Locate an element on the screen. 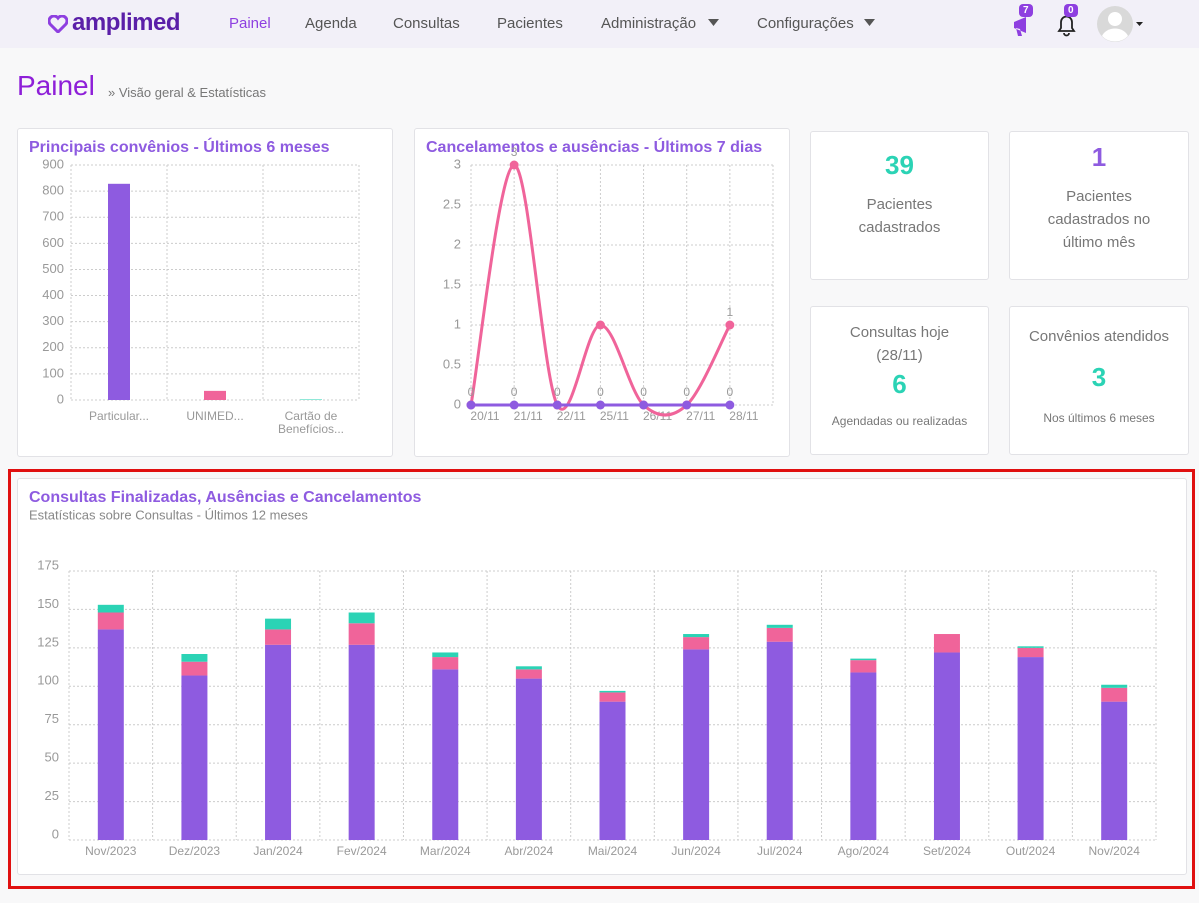  stat-value: 1 is located at coordinates (1099, 157).